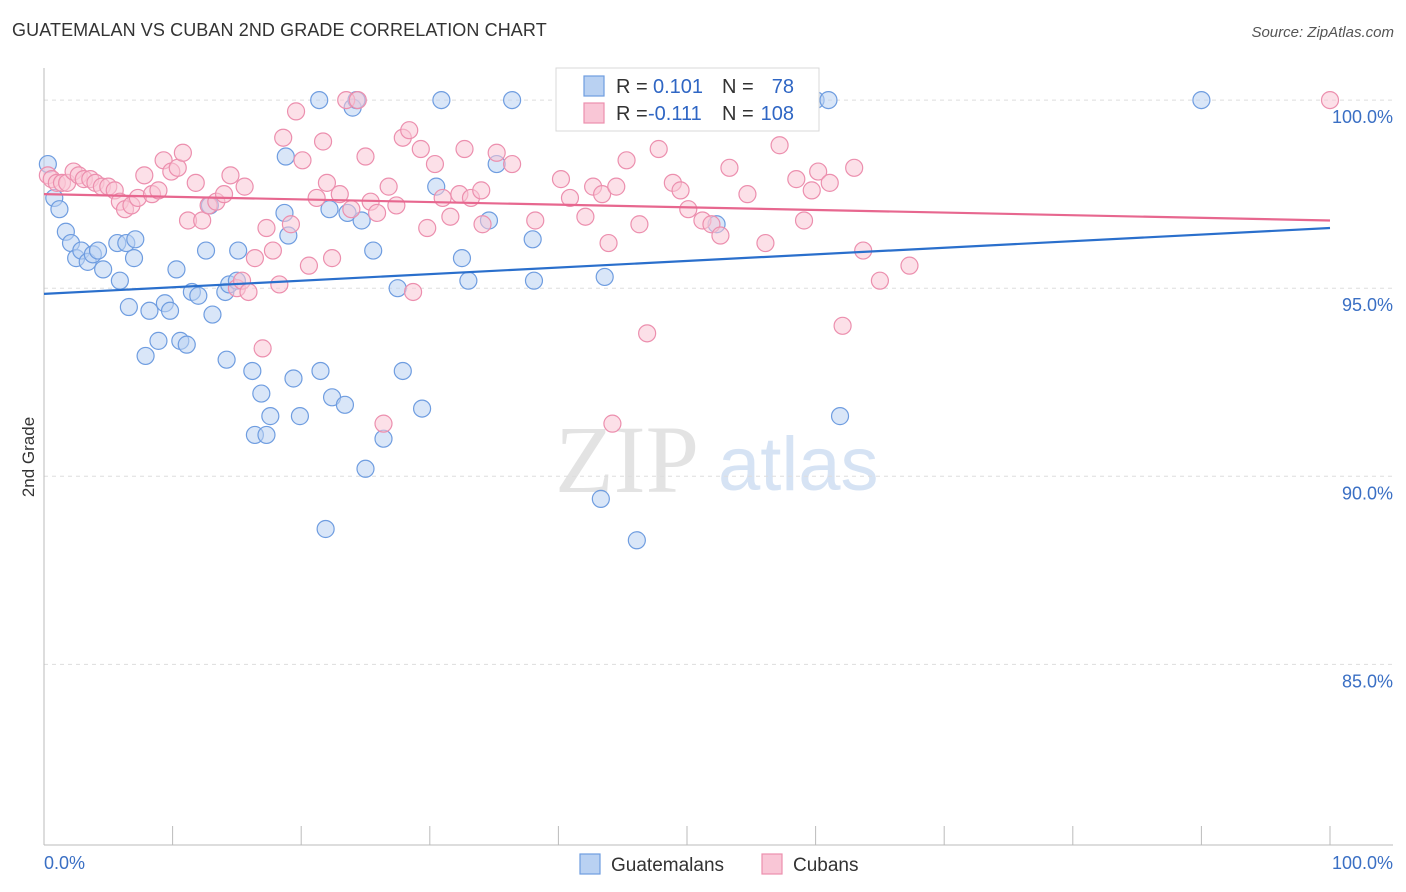  I want to click on source-label: Source: ZipAtlas.com, so click(1322, 32).